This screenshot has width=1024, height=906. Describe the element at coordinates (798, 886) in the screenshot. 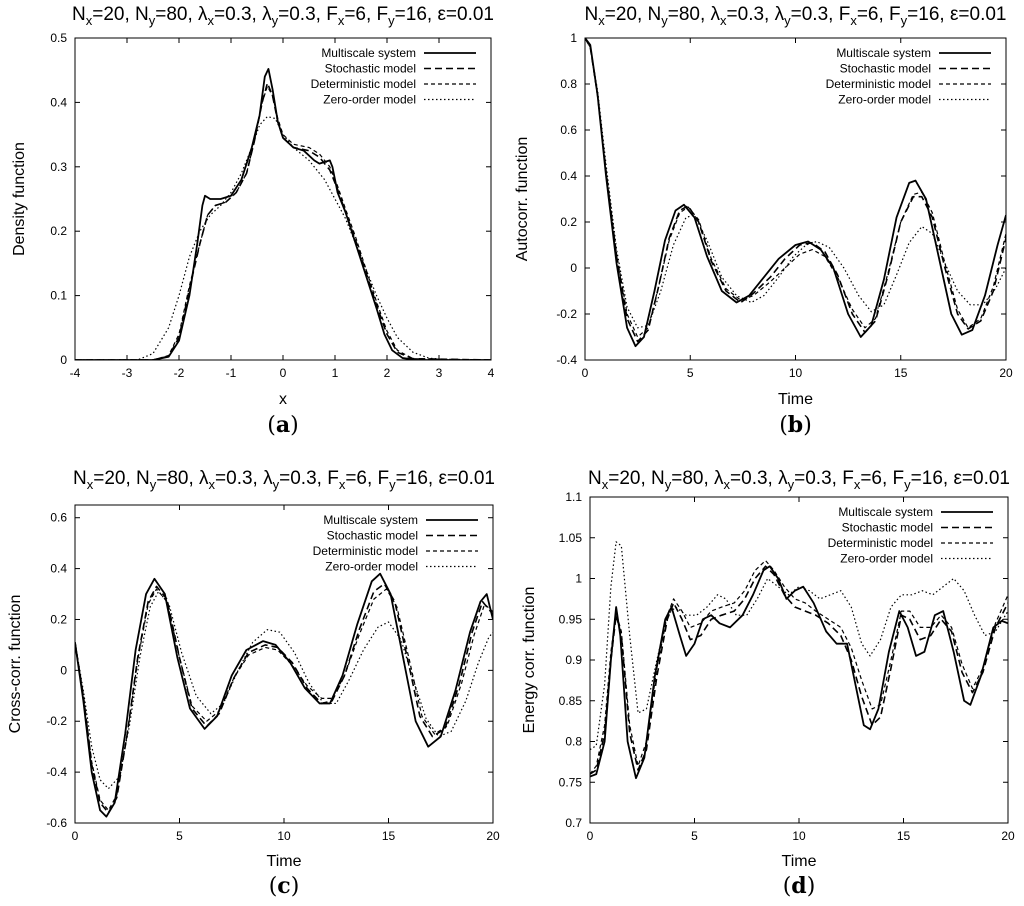

I see `panel-label-letter: d` at that location.